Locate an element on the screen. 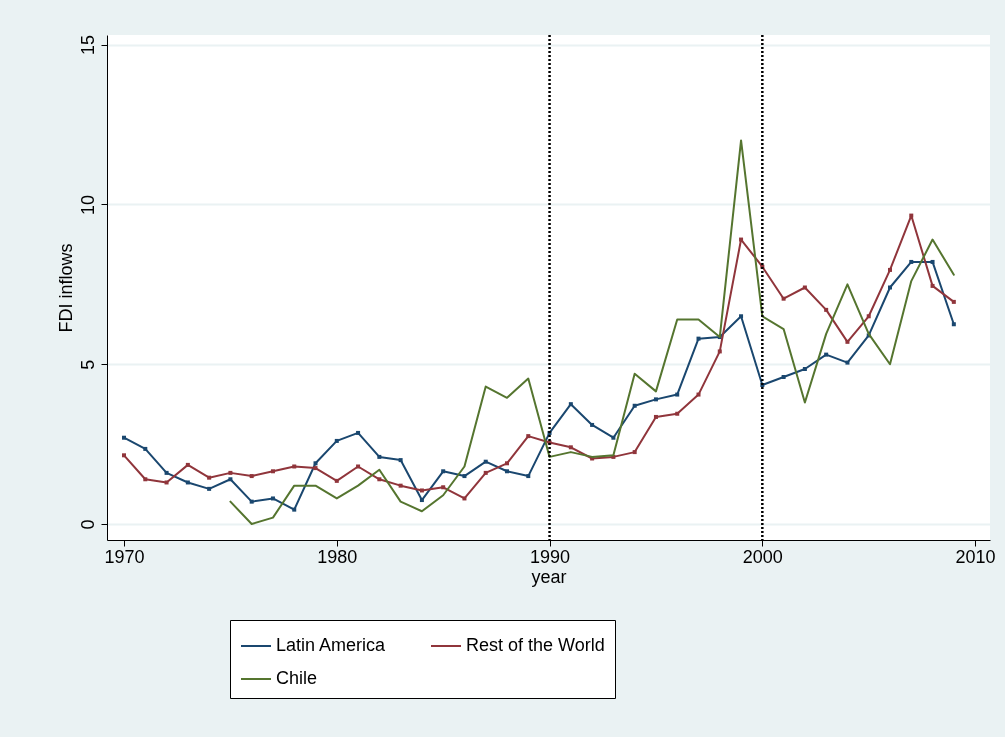  legend-label: Chile is located at coordinates (297, 678).